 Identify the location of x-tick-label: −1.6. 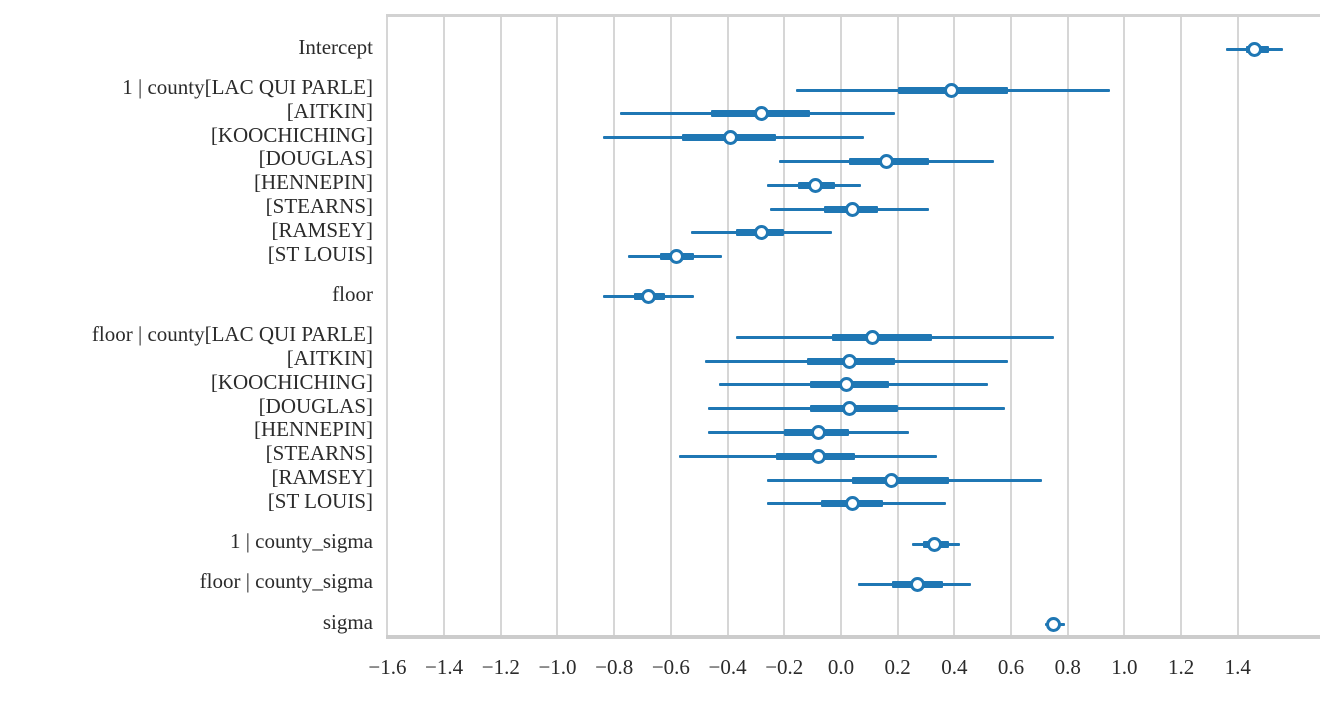
(387, 667).